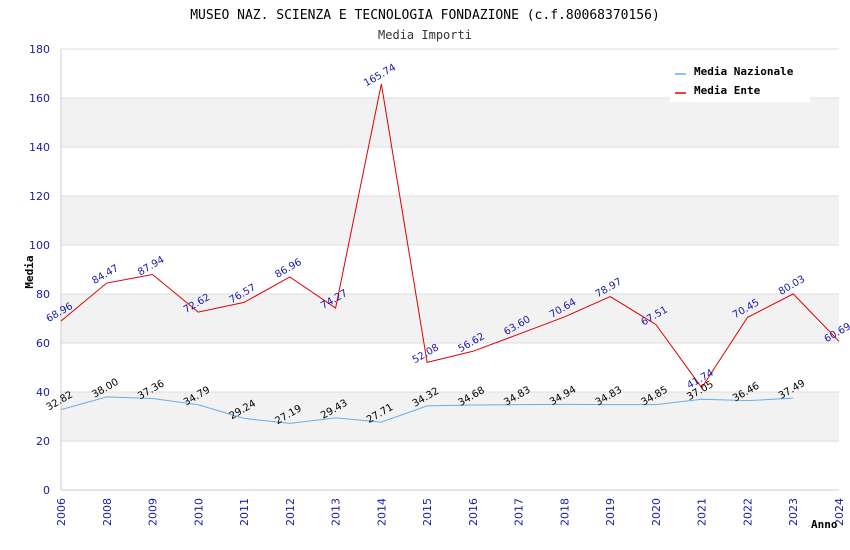 This screenshot has height=550, width=850. Describe the element at coordinates (473, 512) in the screenshot. I see `x-tick-label: 2016` at that location.